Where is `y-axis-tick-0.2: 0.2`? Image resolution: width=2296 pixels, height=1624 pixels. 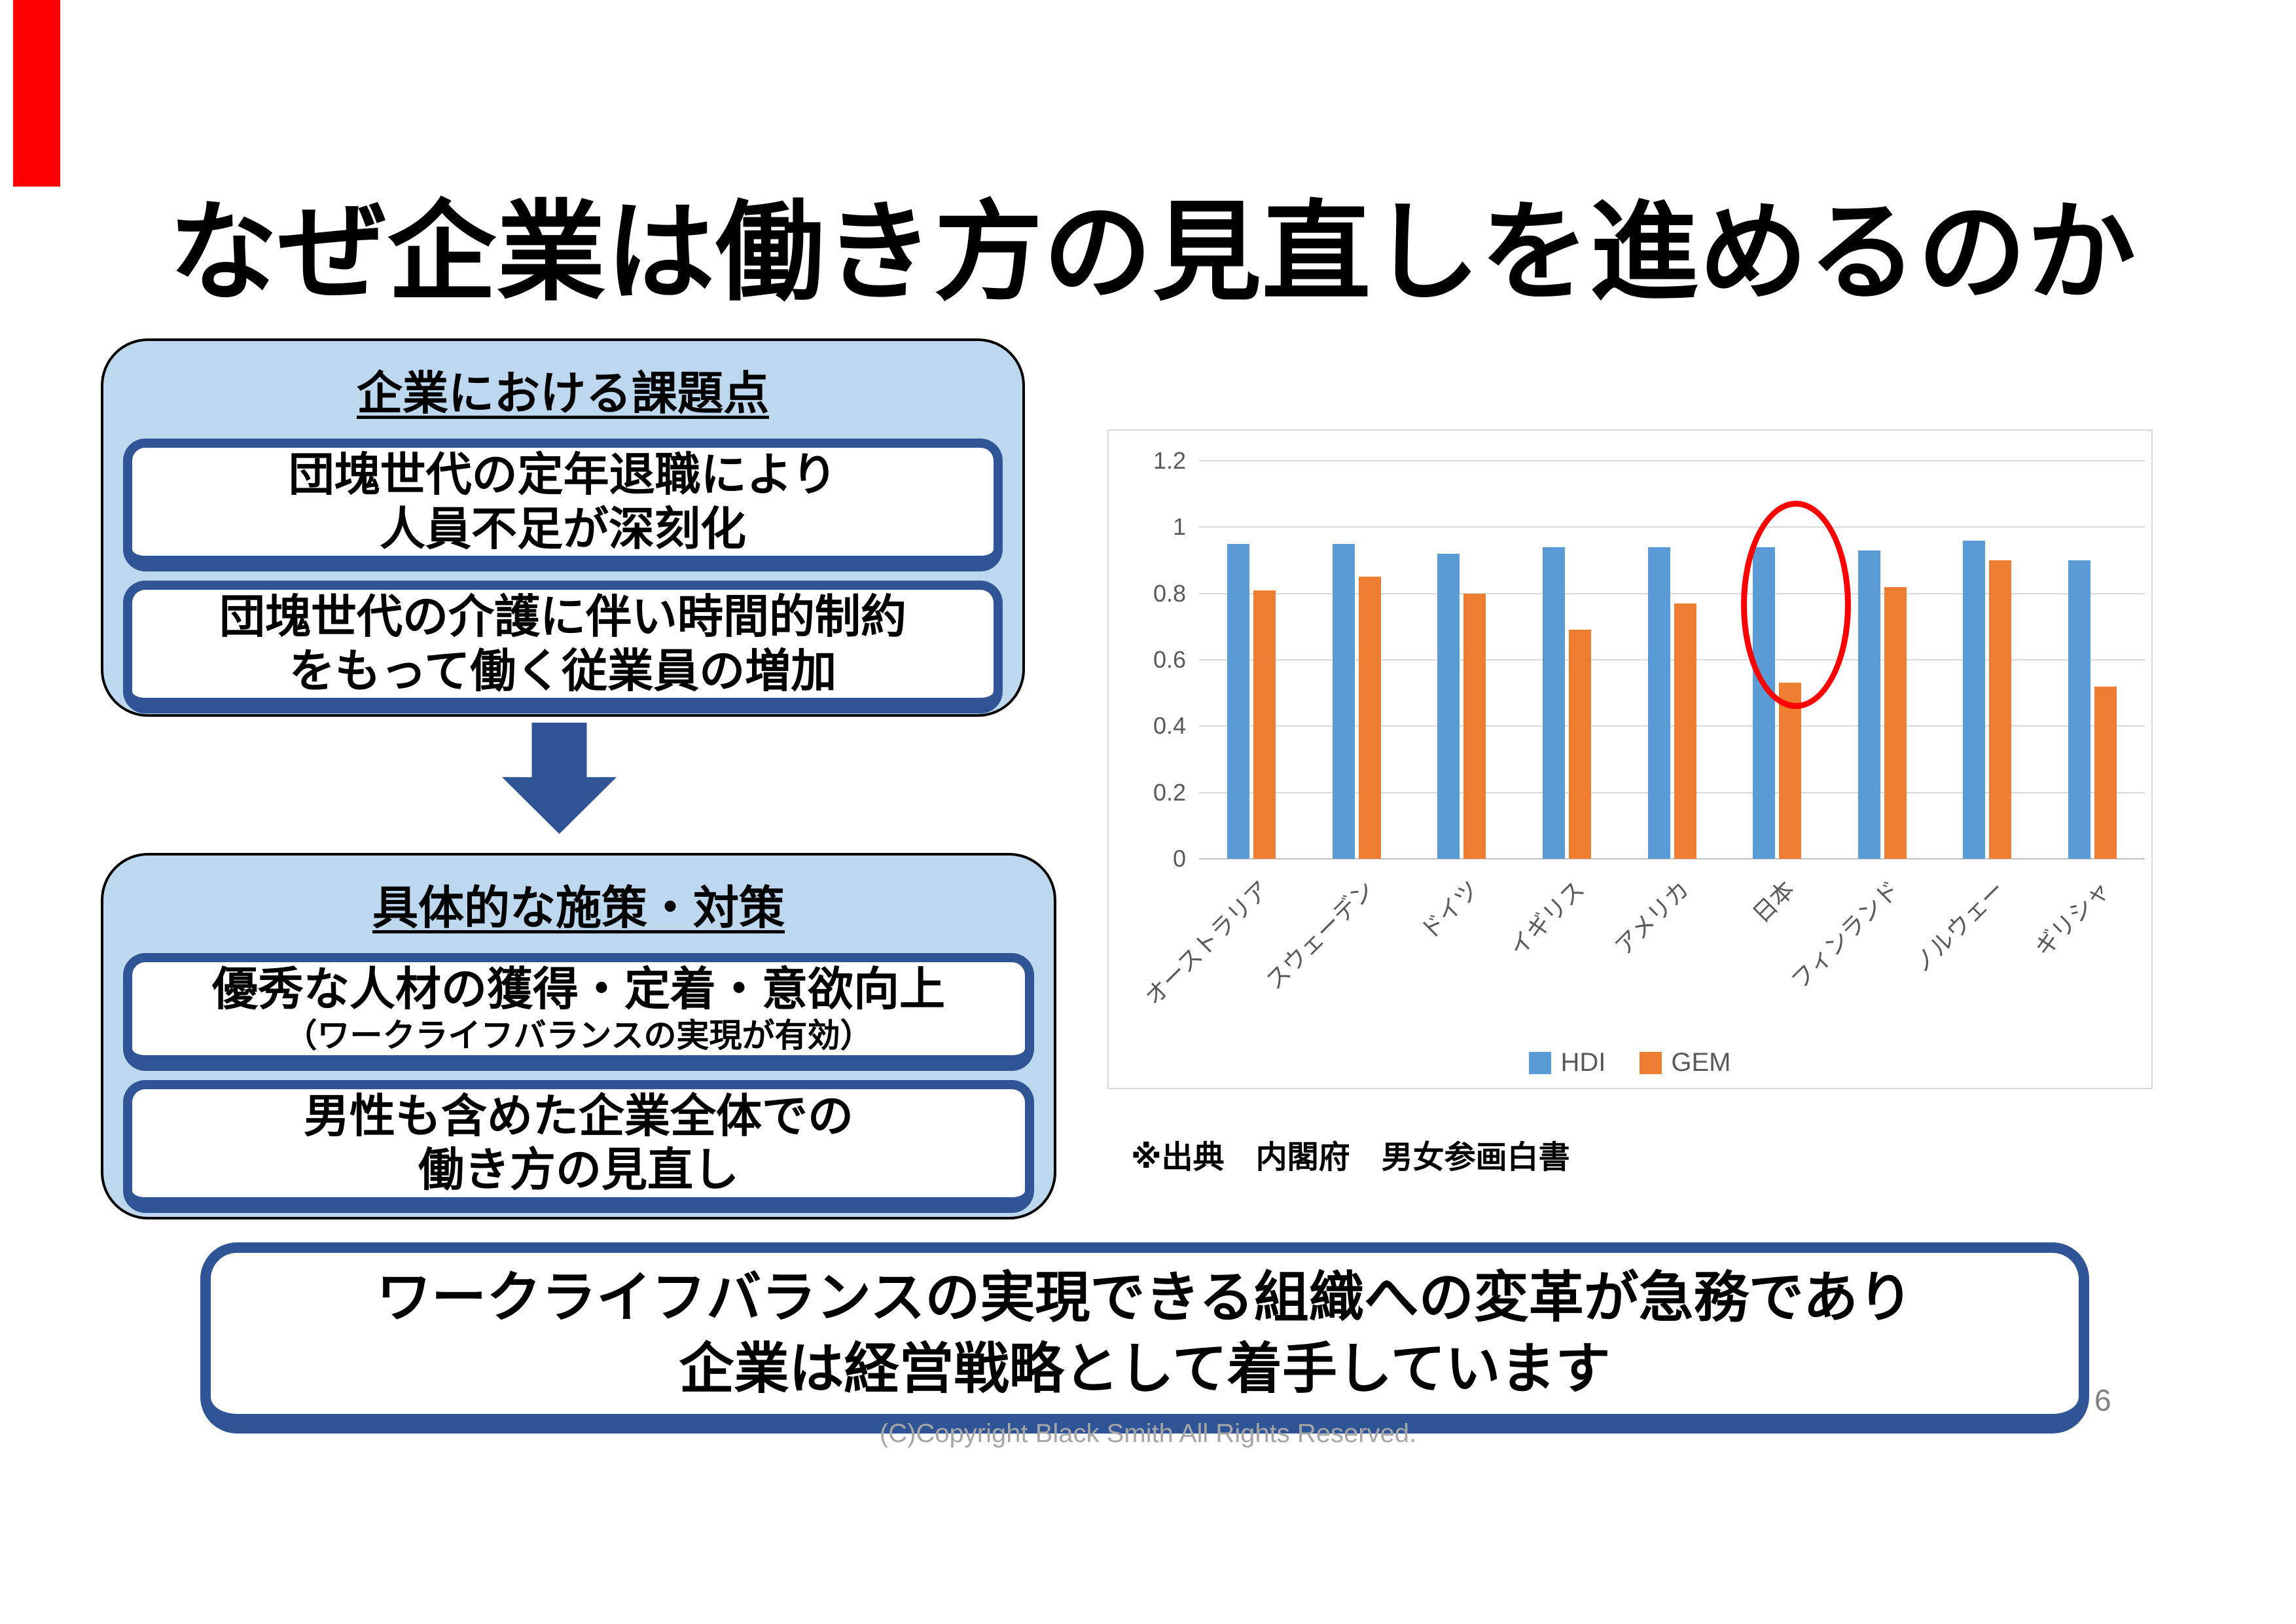
y-axis-tick-0.2: 0.2 is located at coordinates (1169, 792).